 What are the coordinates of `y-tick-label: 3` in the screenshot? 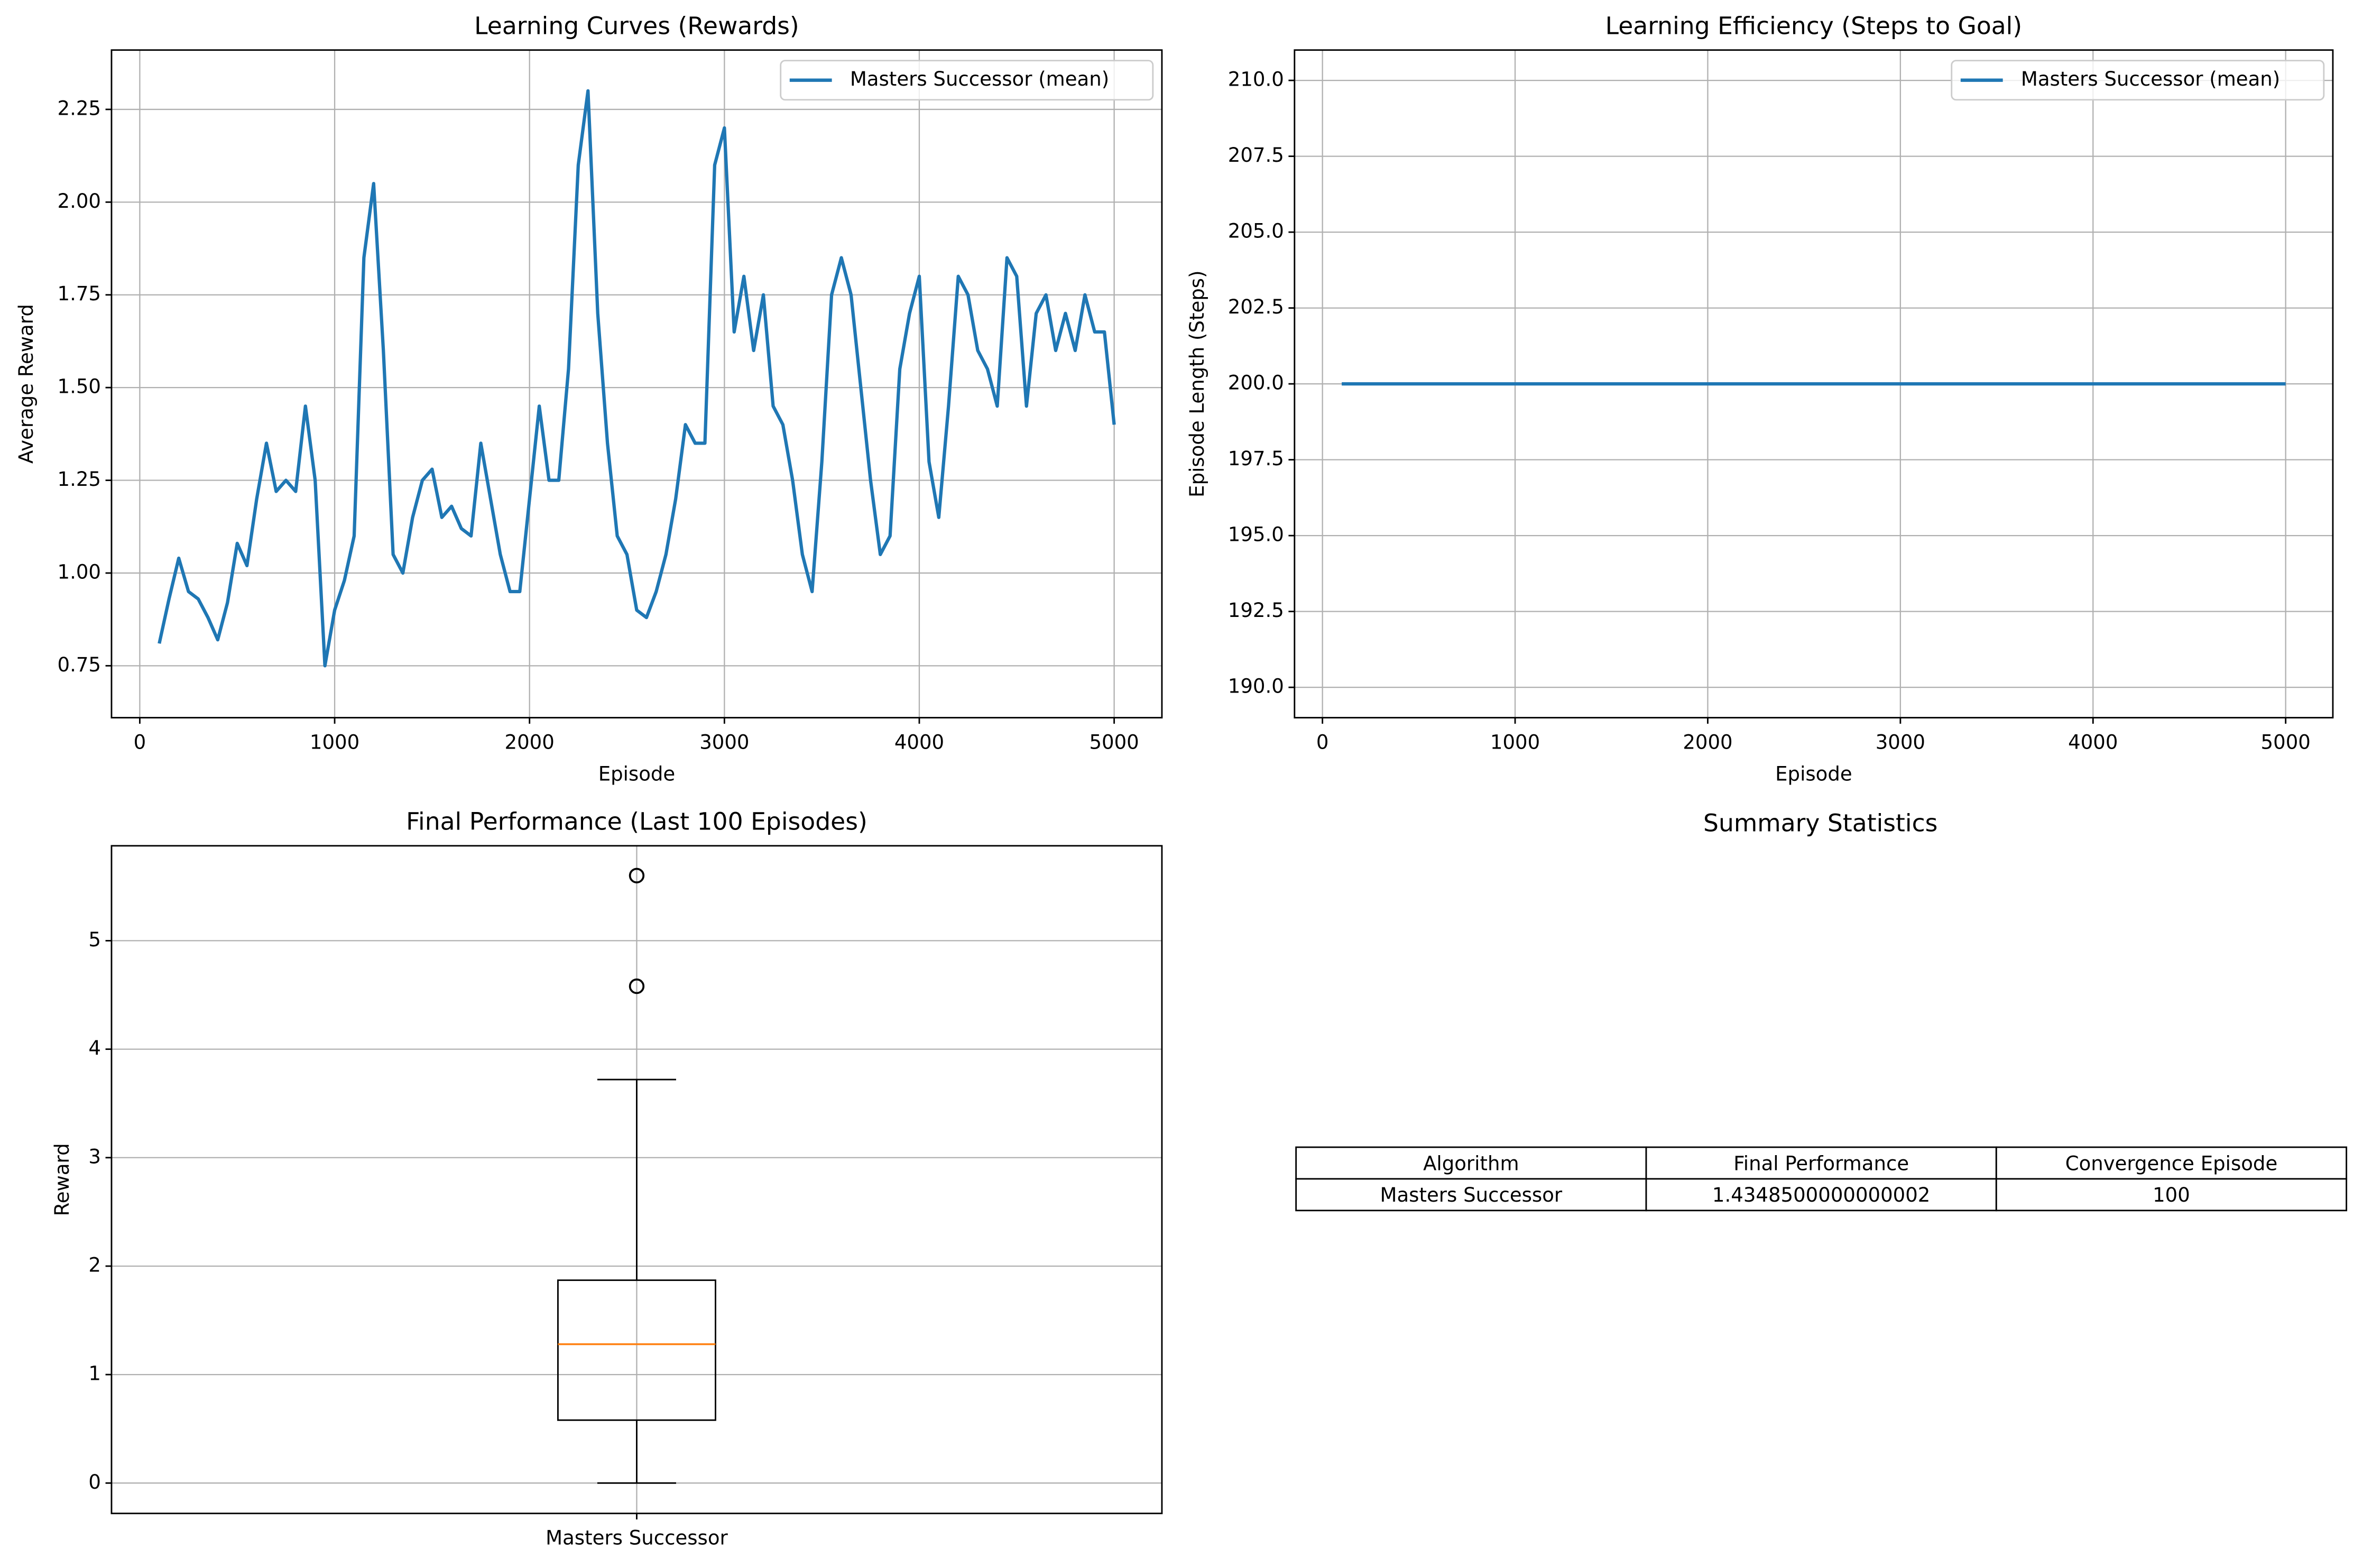 It's located at (94, 1156).